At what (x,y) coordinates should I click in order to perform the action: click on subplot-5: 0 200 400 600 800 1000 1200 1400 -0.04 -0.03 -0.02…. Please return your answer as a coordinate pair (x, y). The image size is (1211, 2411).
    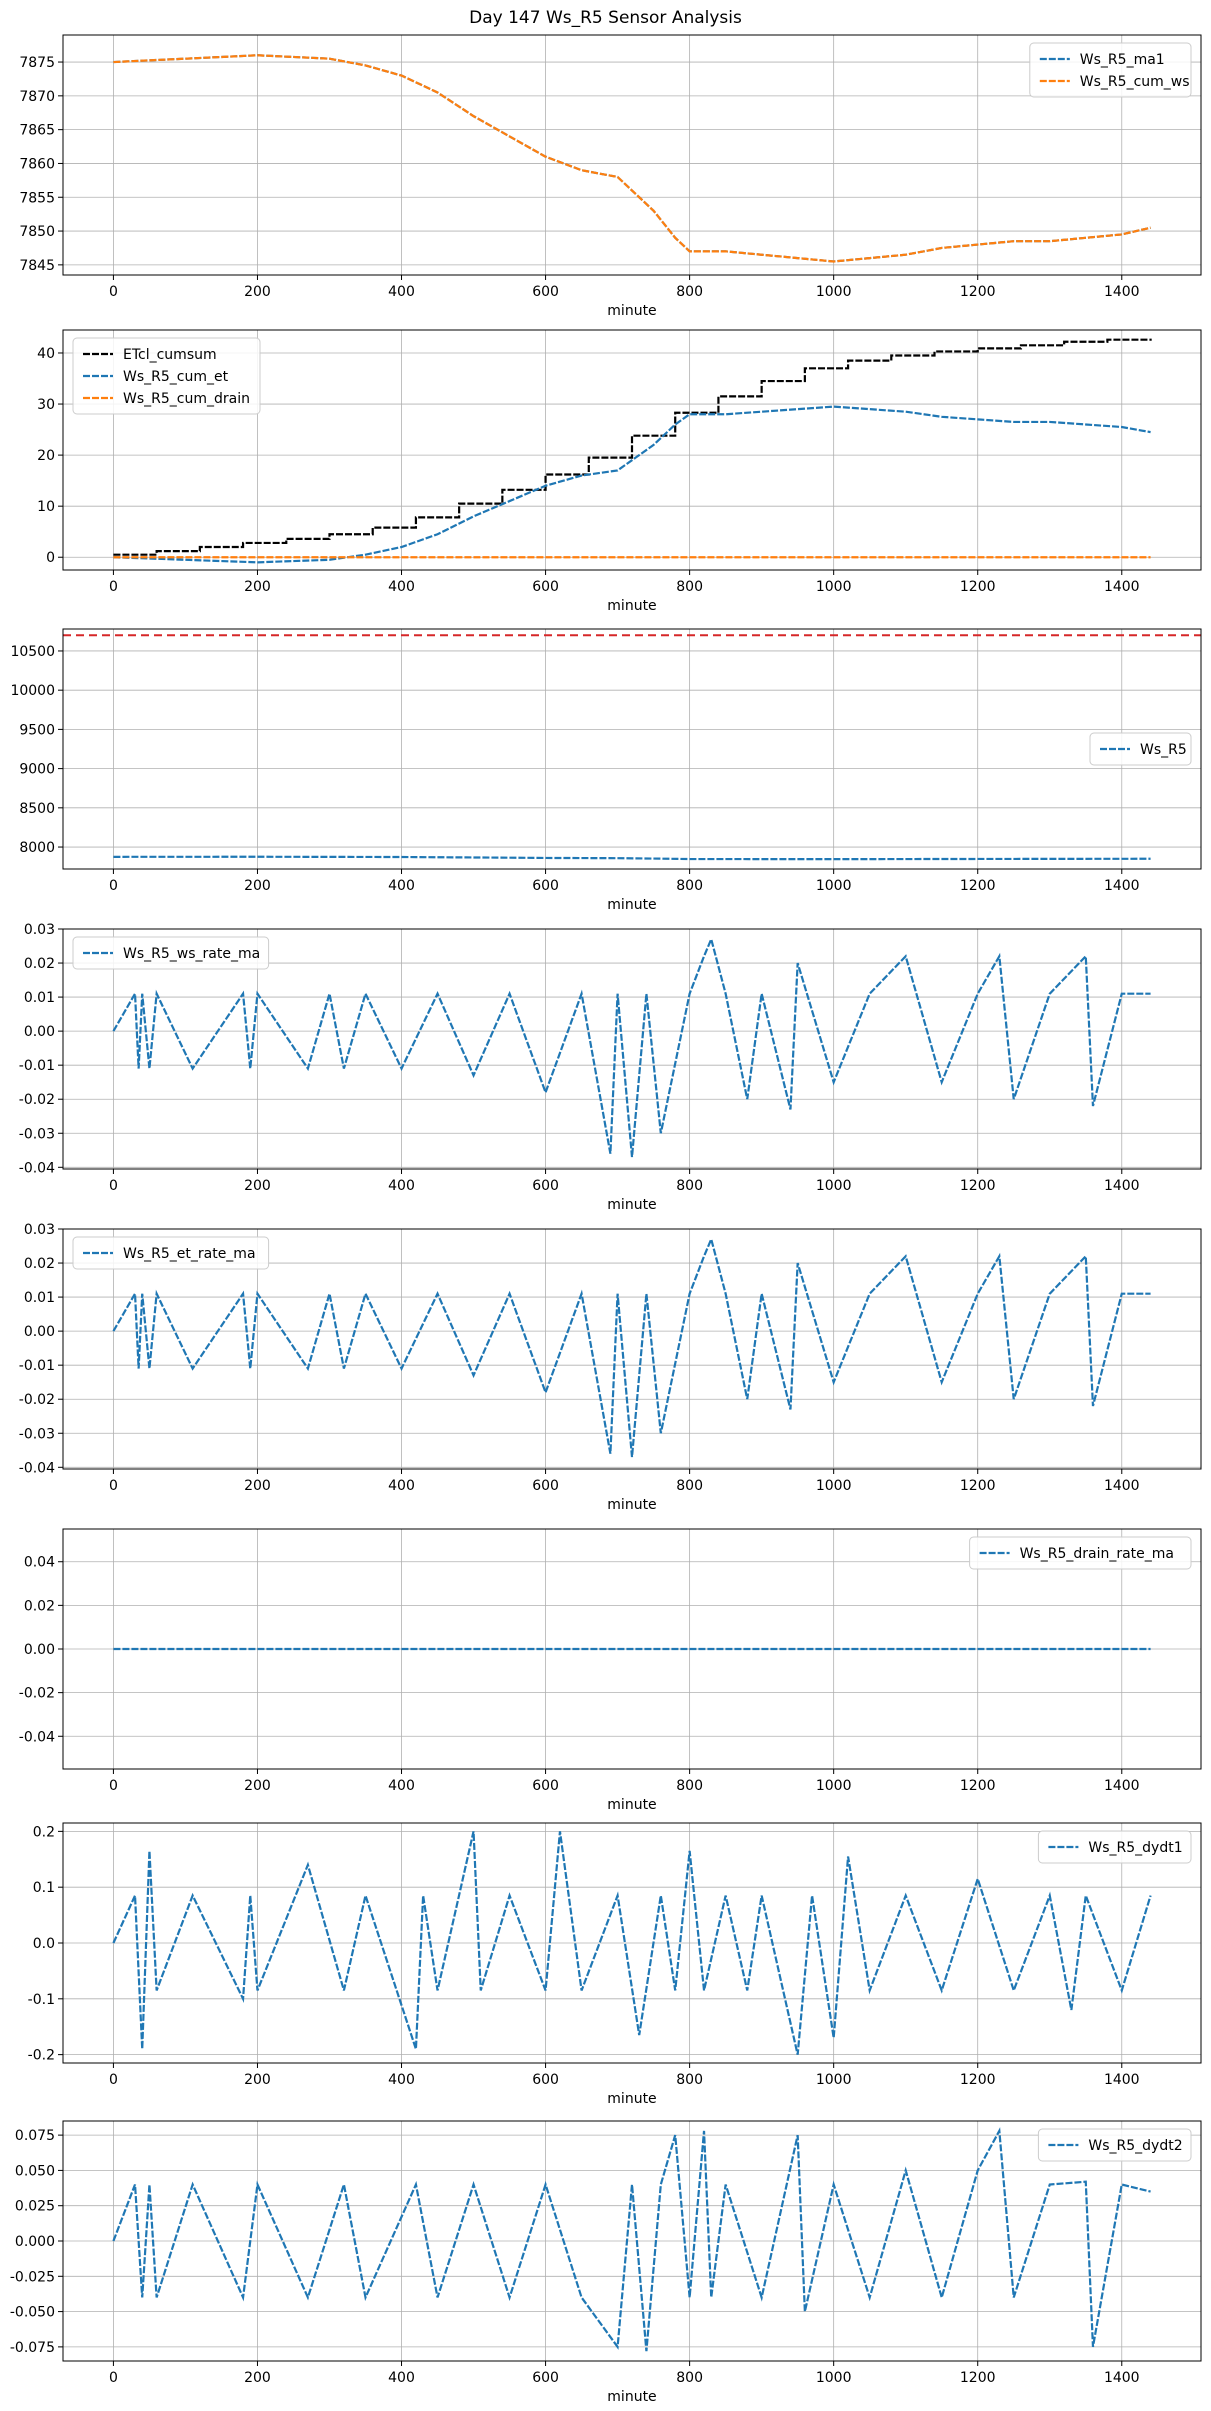
    Looking at the image, I should click on (610, 1367).